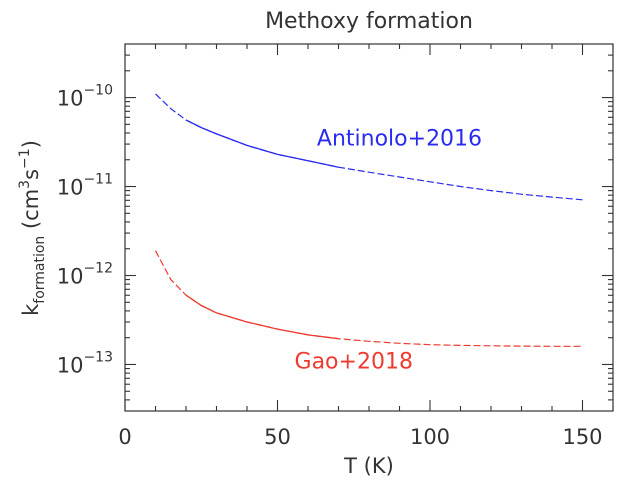 This screenshot has height=481, width=629. Describe the element at coordinates (582, 437) in the screenshot. I see `x-tick-label: 150` at that location.